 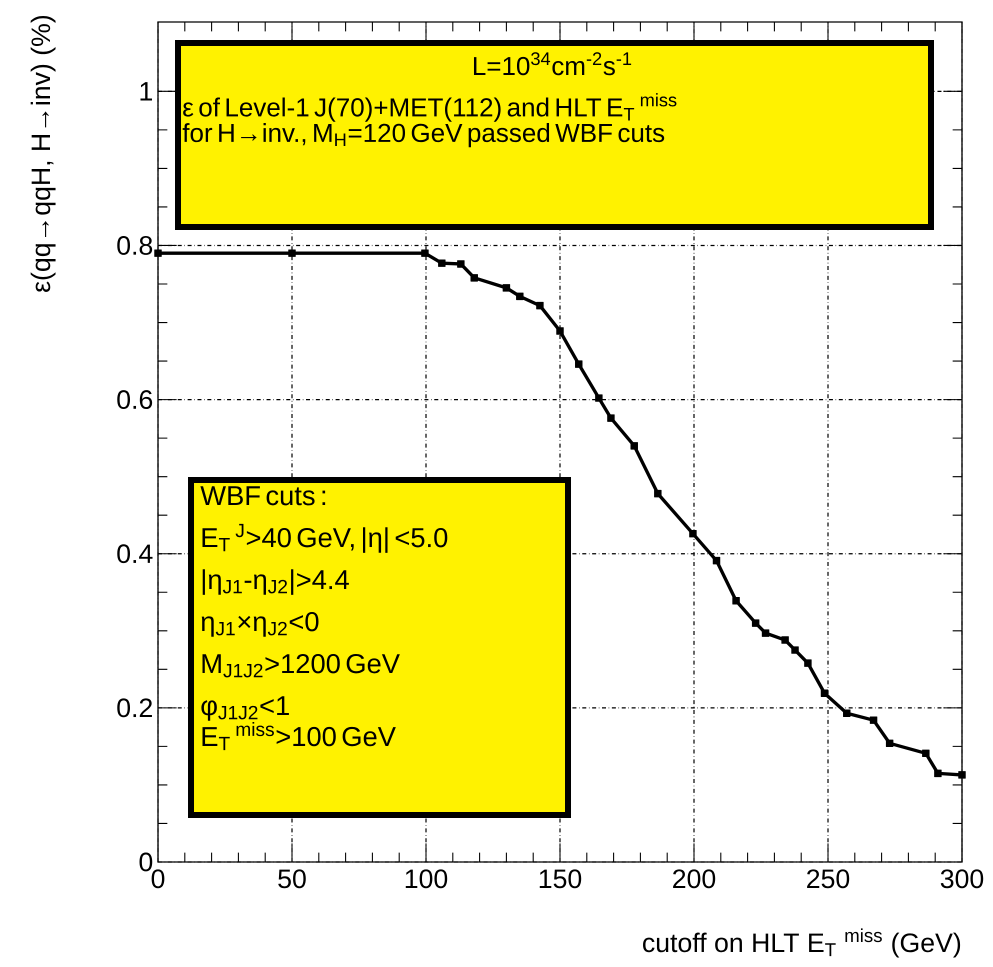 What do you see at coordinates (801, 943) in the screenshot?
I see `x-axis-title: cutoff on HLT E$_{T}$ $^{miss}$ (GeV)` at bounding box center [801, 943].